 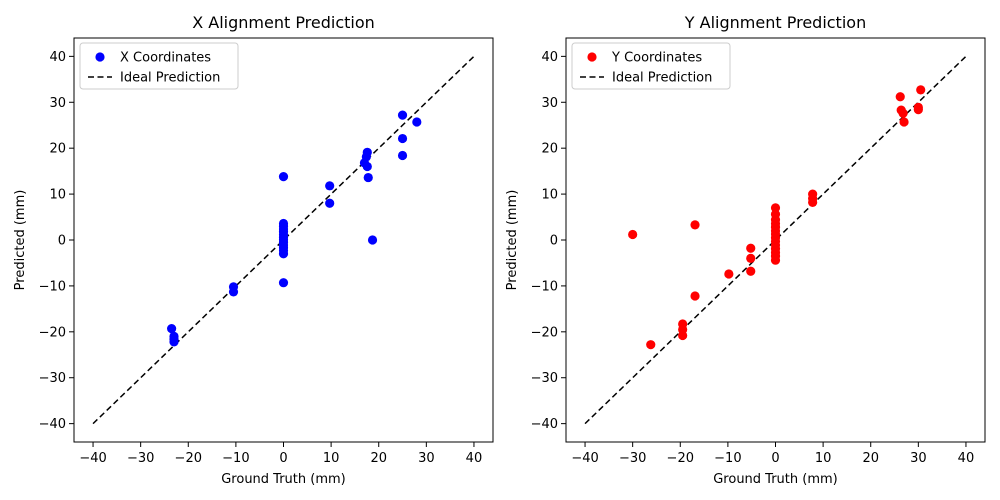 I want to click on legend: Y Coordinates Ideal Prediction, so click(x=651, y=66).